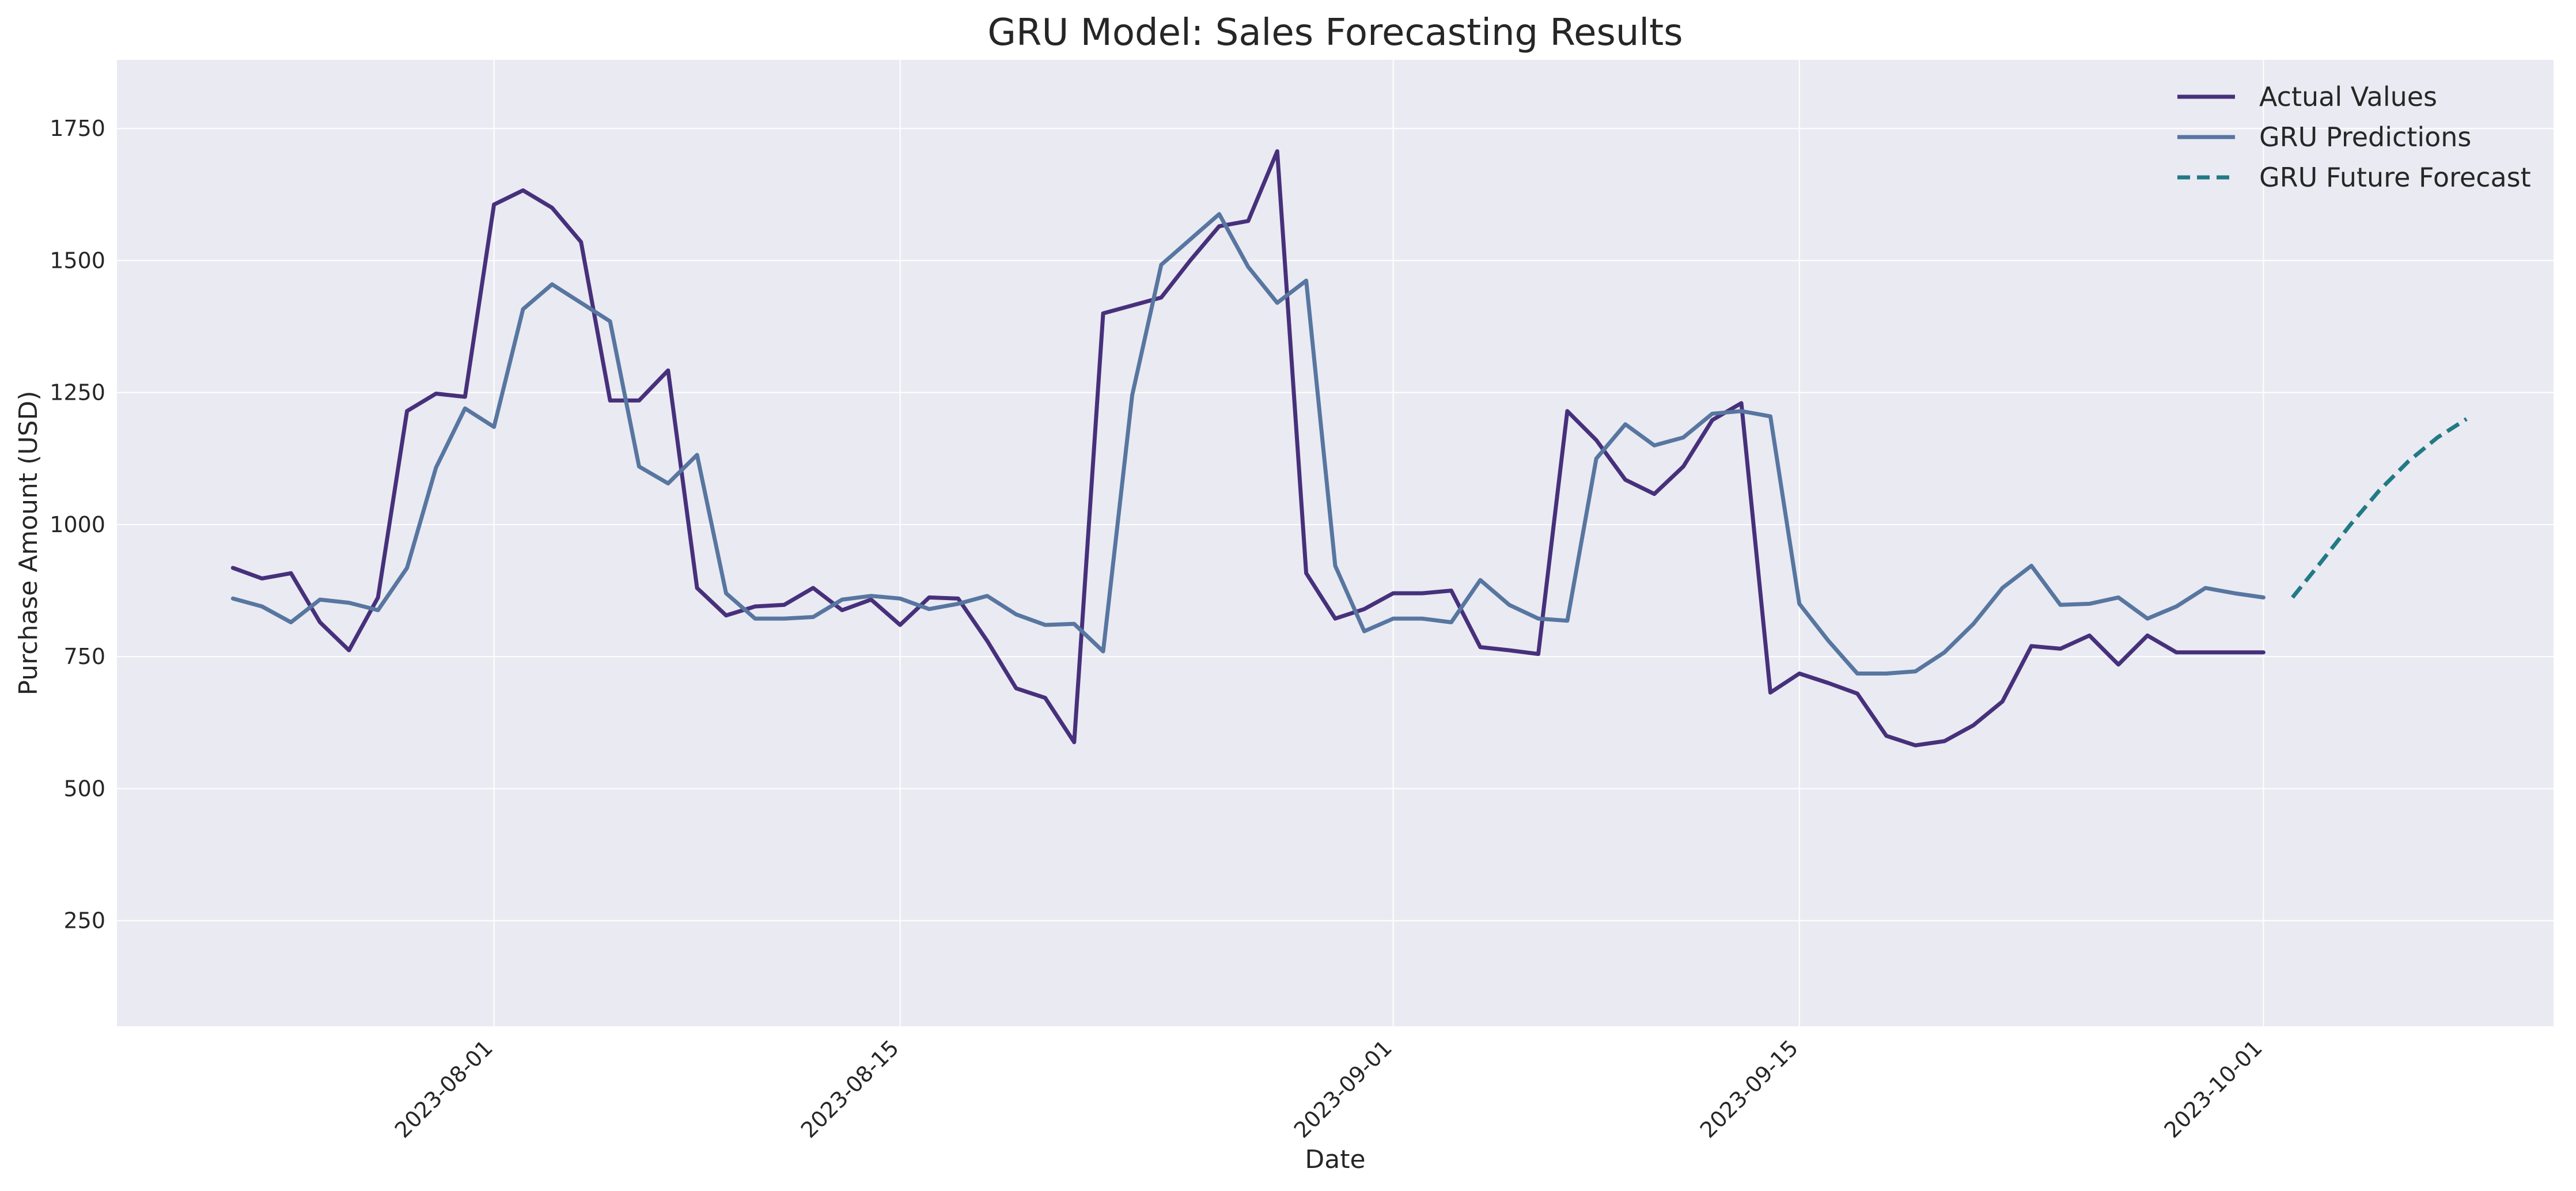 Image resolution: width=2576 pixels, height=1191 pixels. I want to click on x-tick-label: 2023-08-01, so click(444, 1089).